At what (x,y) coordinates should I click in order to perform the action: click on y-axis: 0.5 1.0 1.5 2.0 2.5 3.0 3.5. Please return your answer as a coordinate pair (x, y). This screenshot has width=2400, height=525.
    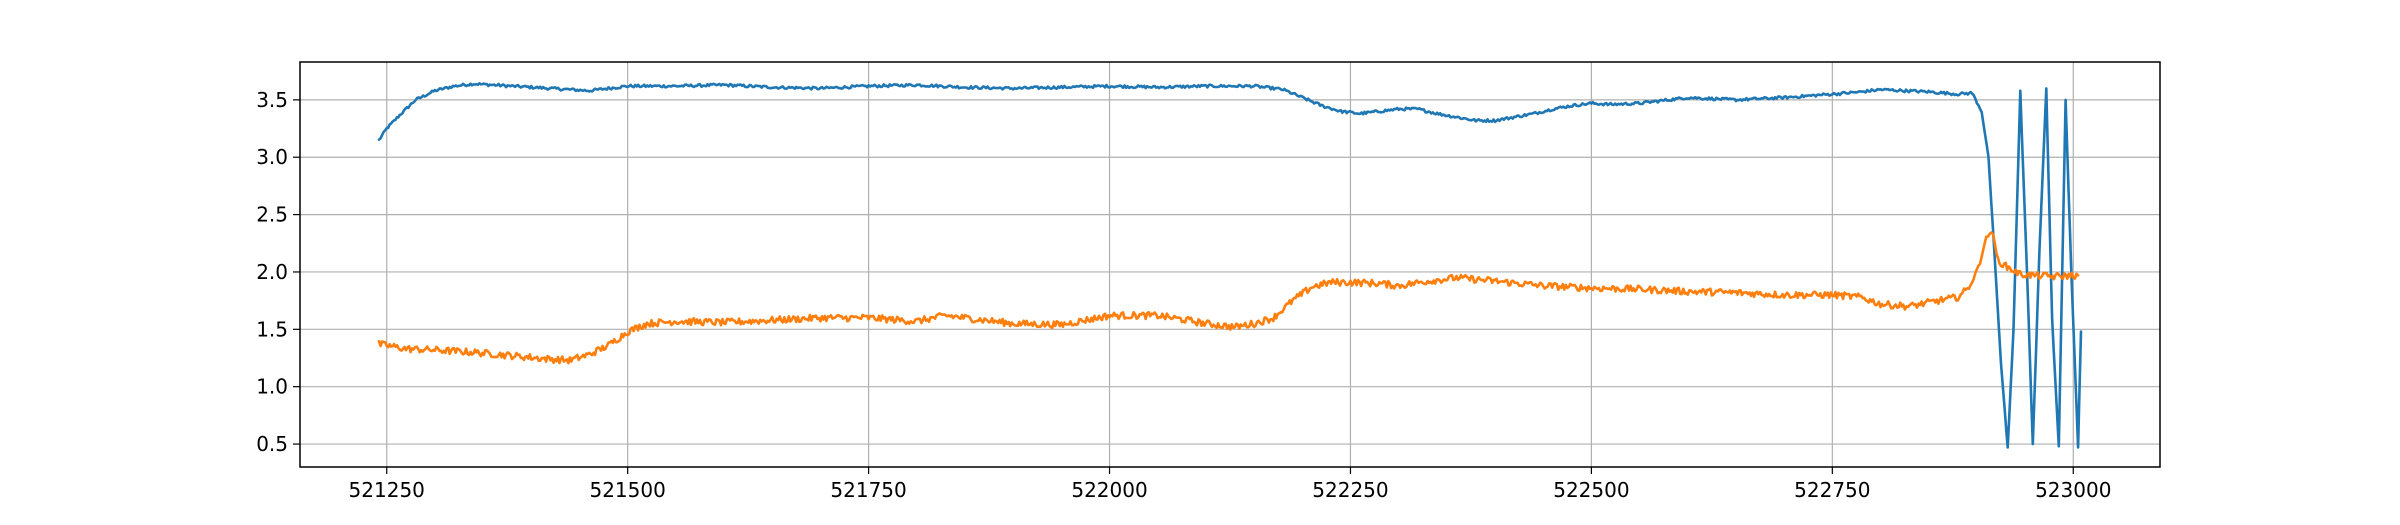
    Looking at the image, I should click on (278, 272).